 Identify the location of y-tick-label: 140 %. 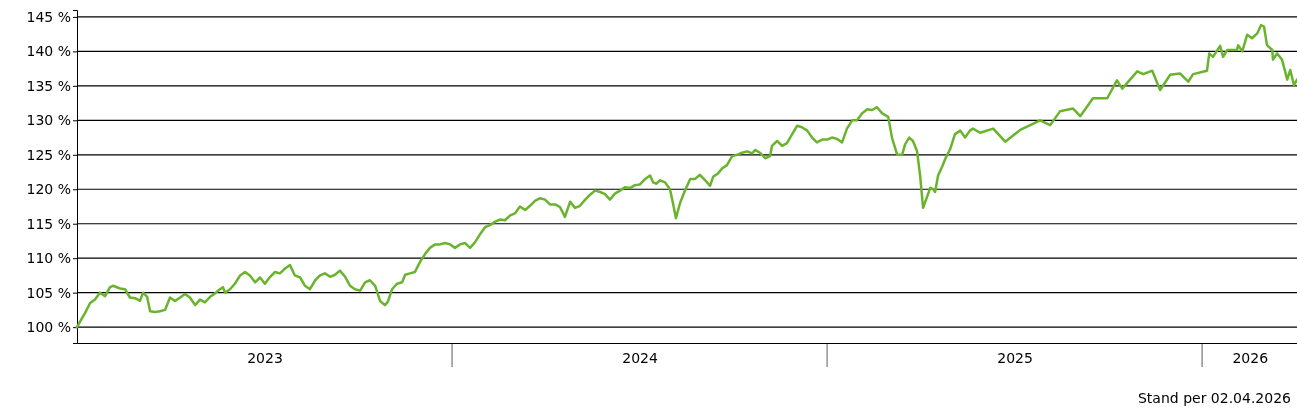
(48, 51).